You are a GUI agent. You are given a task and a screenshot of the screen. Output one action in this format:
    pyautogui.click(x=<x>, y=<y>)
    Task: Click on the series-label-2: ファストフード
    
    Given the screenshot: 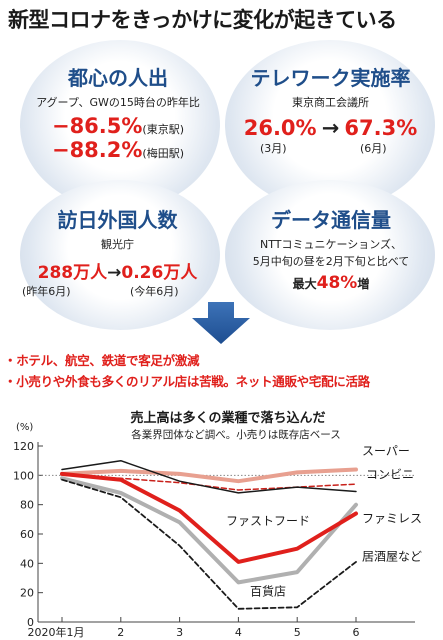 What is the action you would take?
    pyautogui.click(x=268, y=521)
    